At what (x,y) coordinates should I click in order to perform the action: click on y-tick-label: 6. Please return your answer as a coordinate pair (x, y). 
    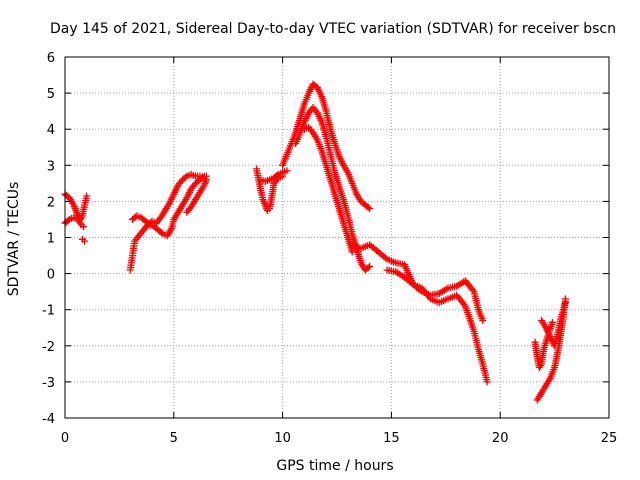
    Looking at the image, I should click on (51, 58).